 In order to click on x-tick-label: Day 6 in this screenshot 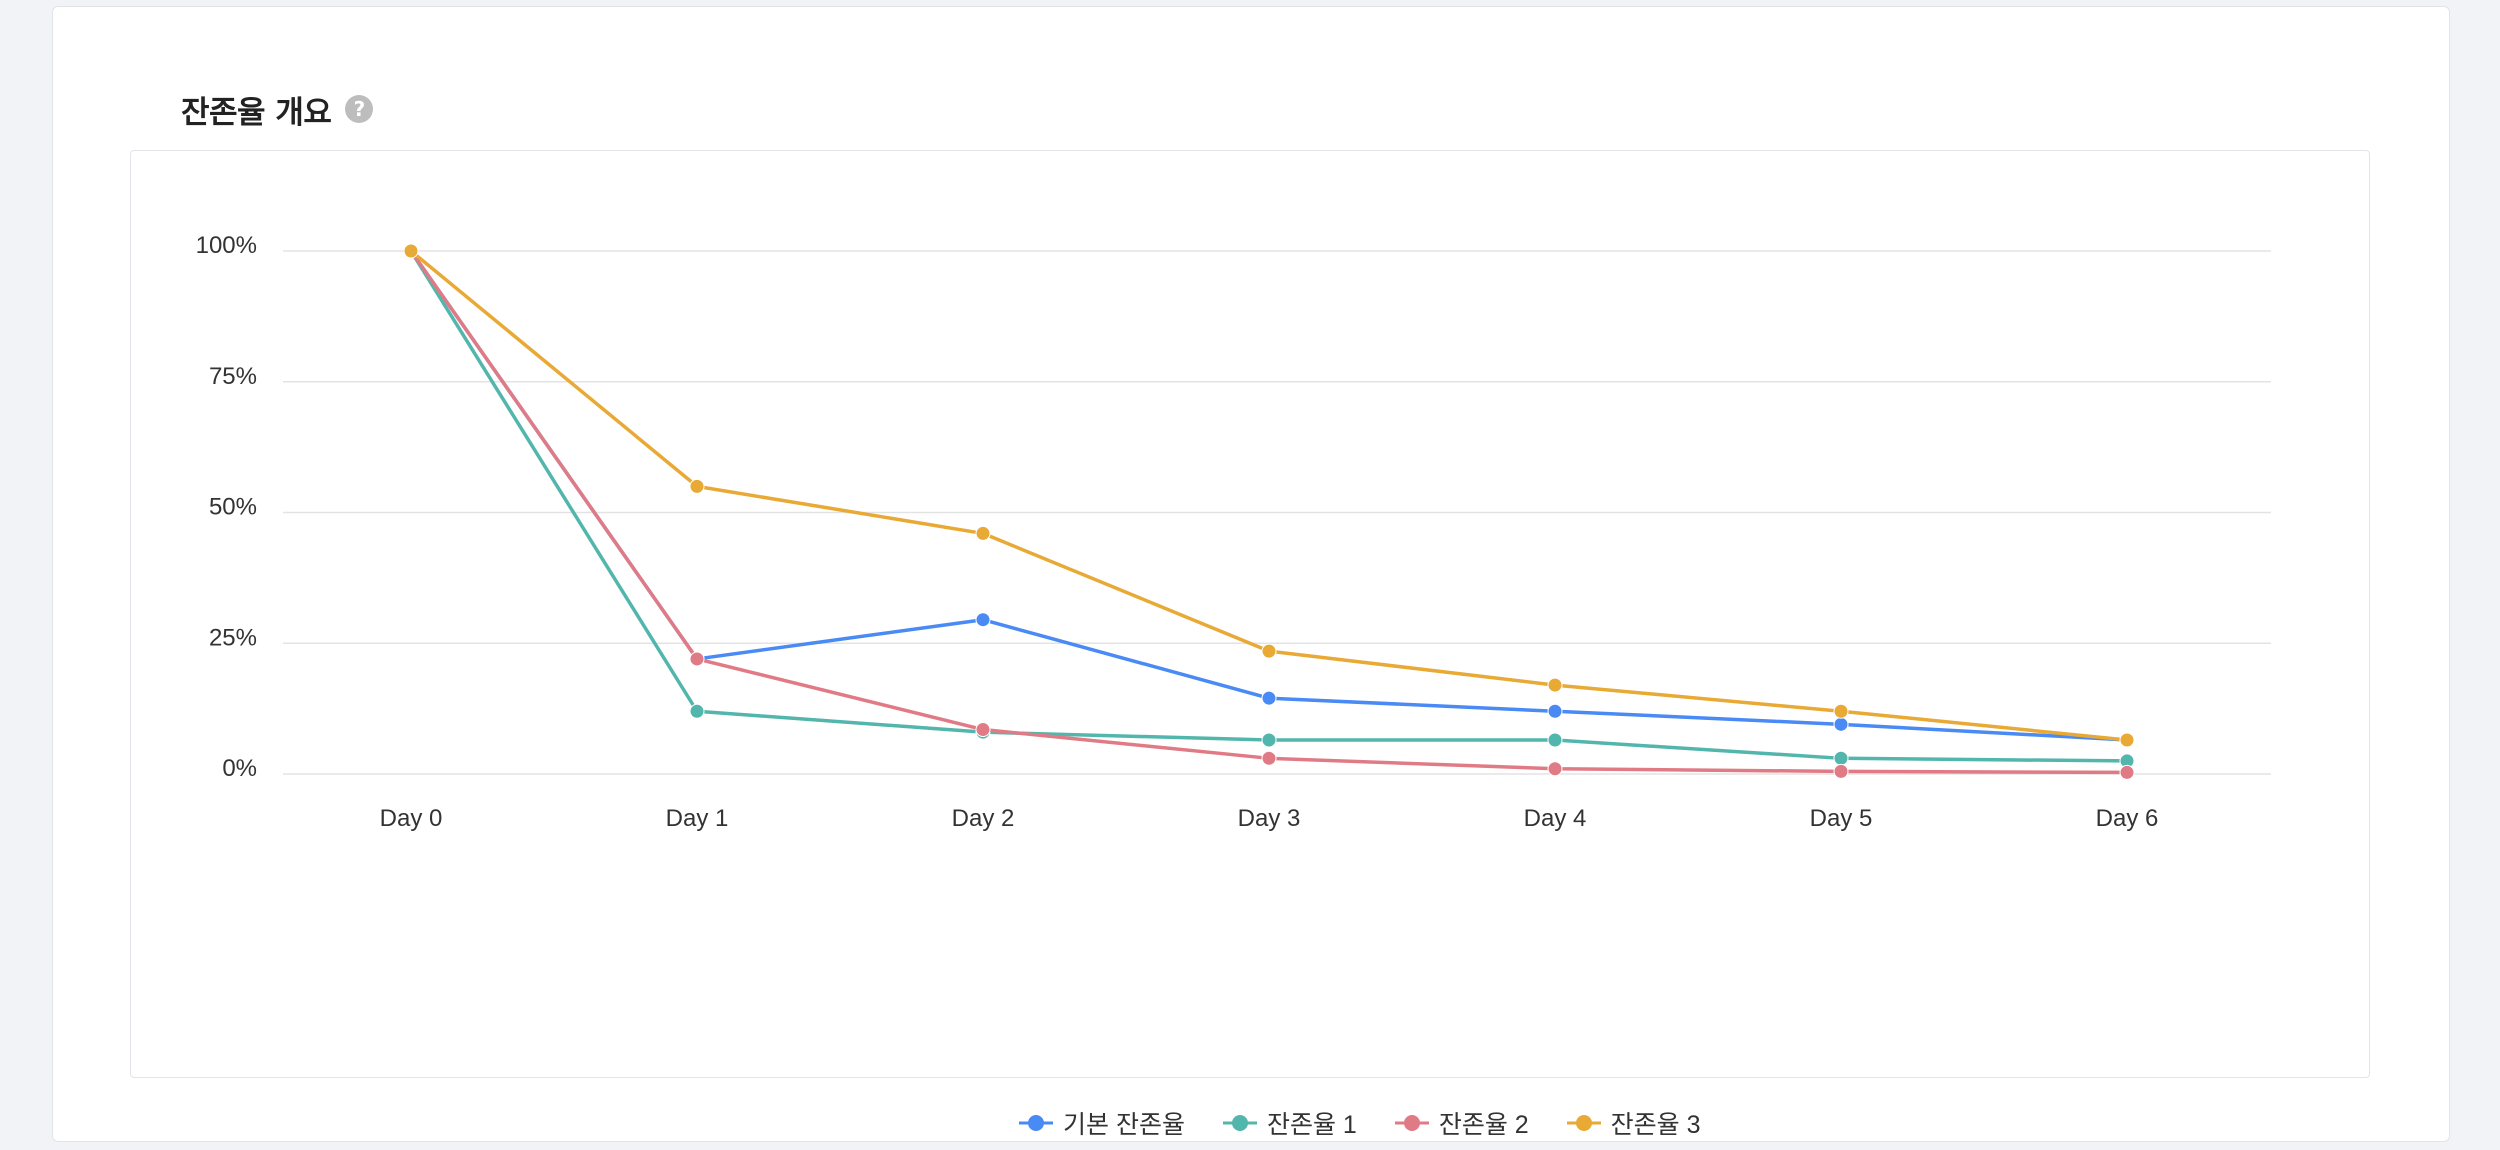, I will do `click(2127, 818)`.